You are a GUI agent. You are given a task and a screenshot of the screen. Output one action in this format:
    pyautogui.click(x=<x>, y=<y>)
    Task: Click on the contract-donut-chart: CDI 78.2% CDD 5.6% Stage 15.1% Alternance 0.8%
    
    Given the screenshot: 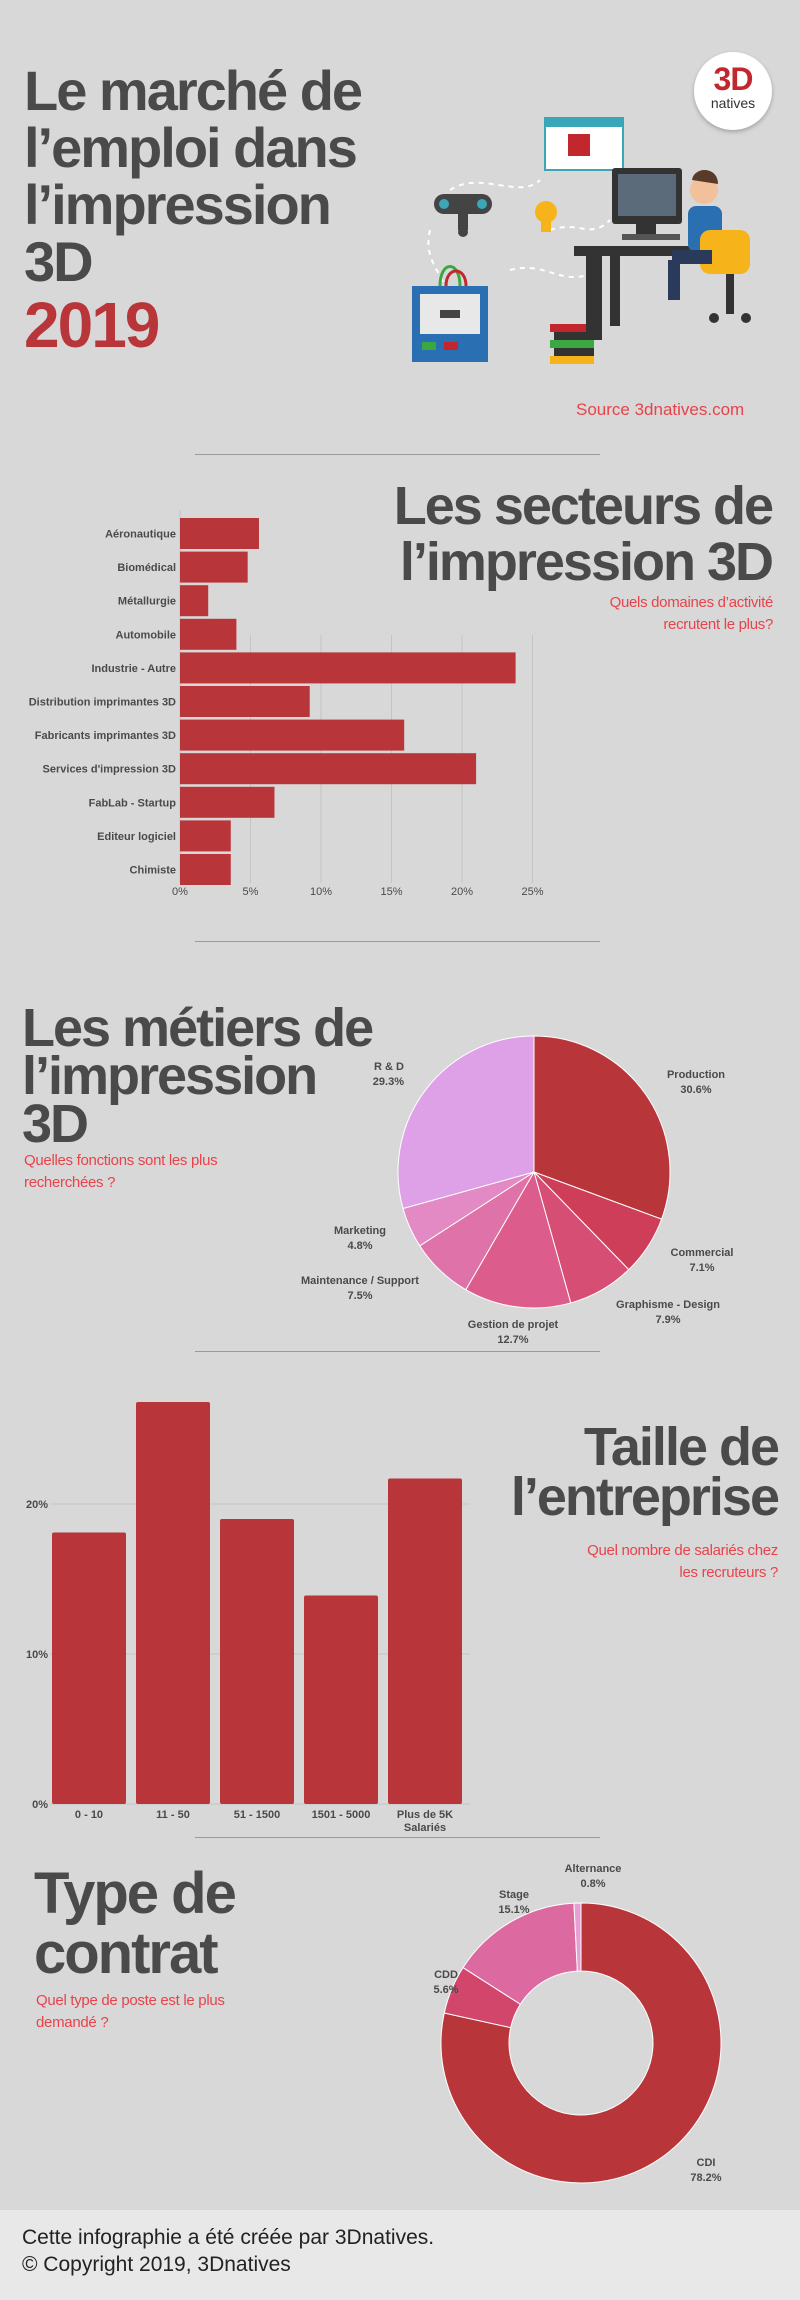 What is the action you would take?
    pyautogui.click(x=577, y=2023)
    